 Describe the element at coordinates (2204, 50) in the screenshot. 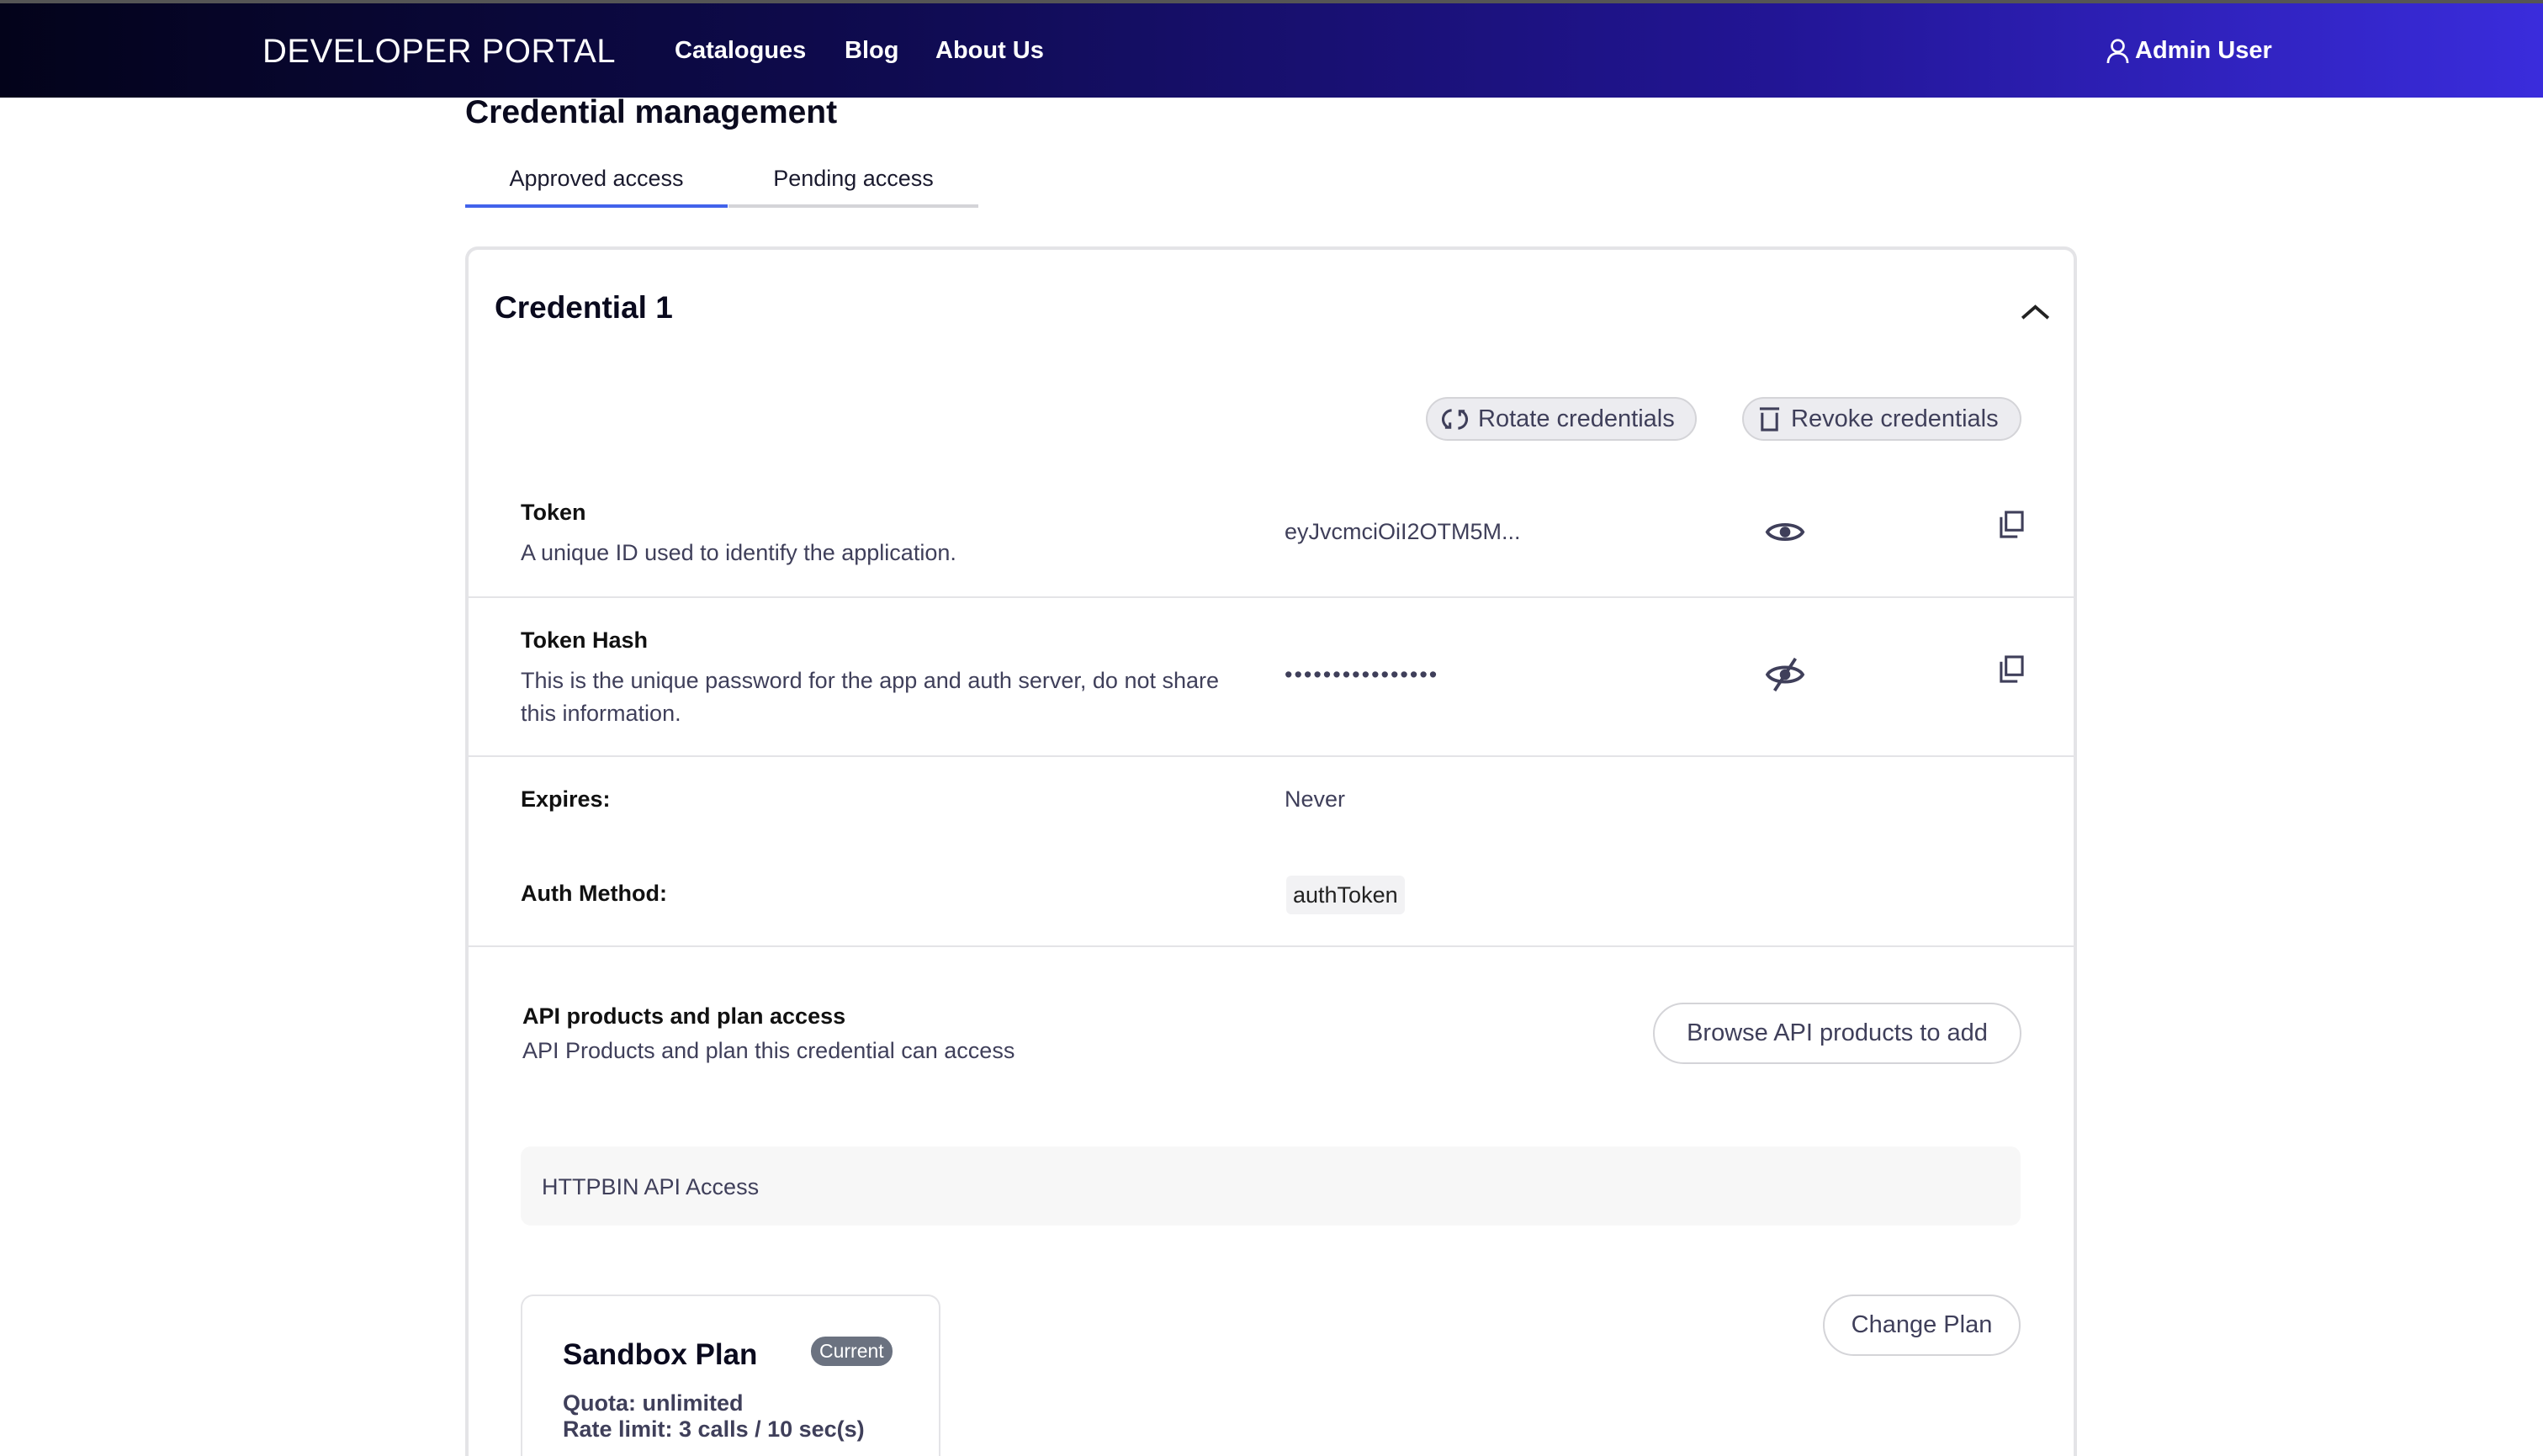

I see `user-name: Admin User` at that location.